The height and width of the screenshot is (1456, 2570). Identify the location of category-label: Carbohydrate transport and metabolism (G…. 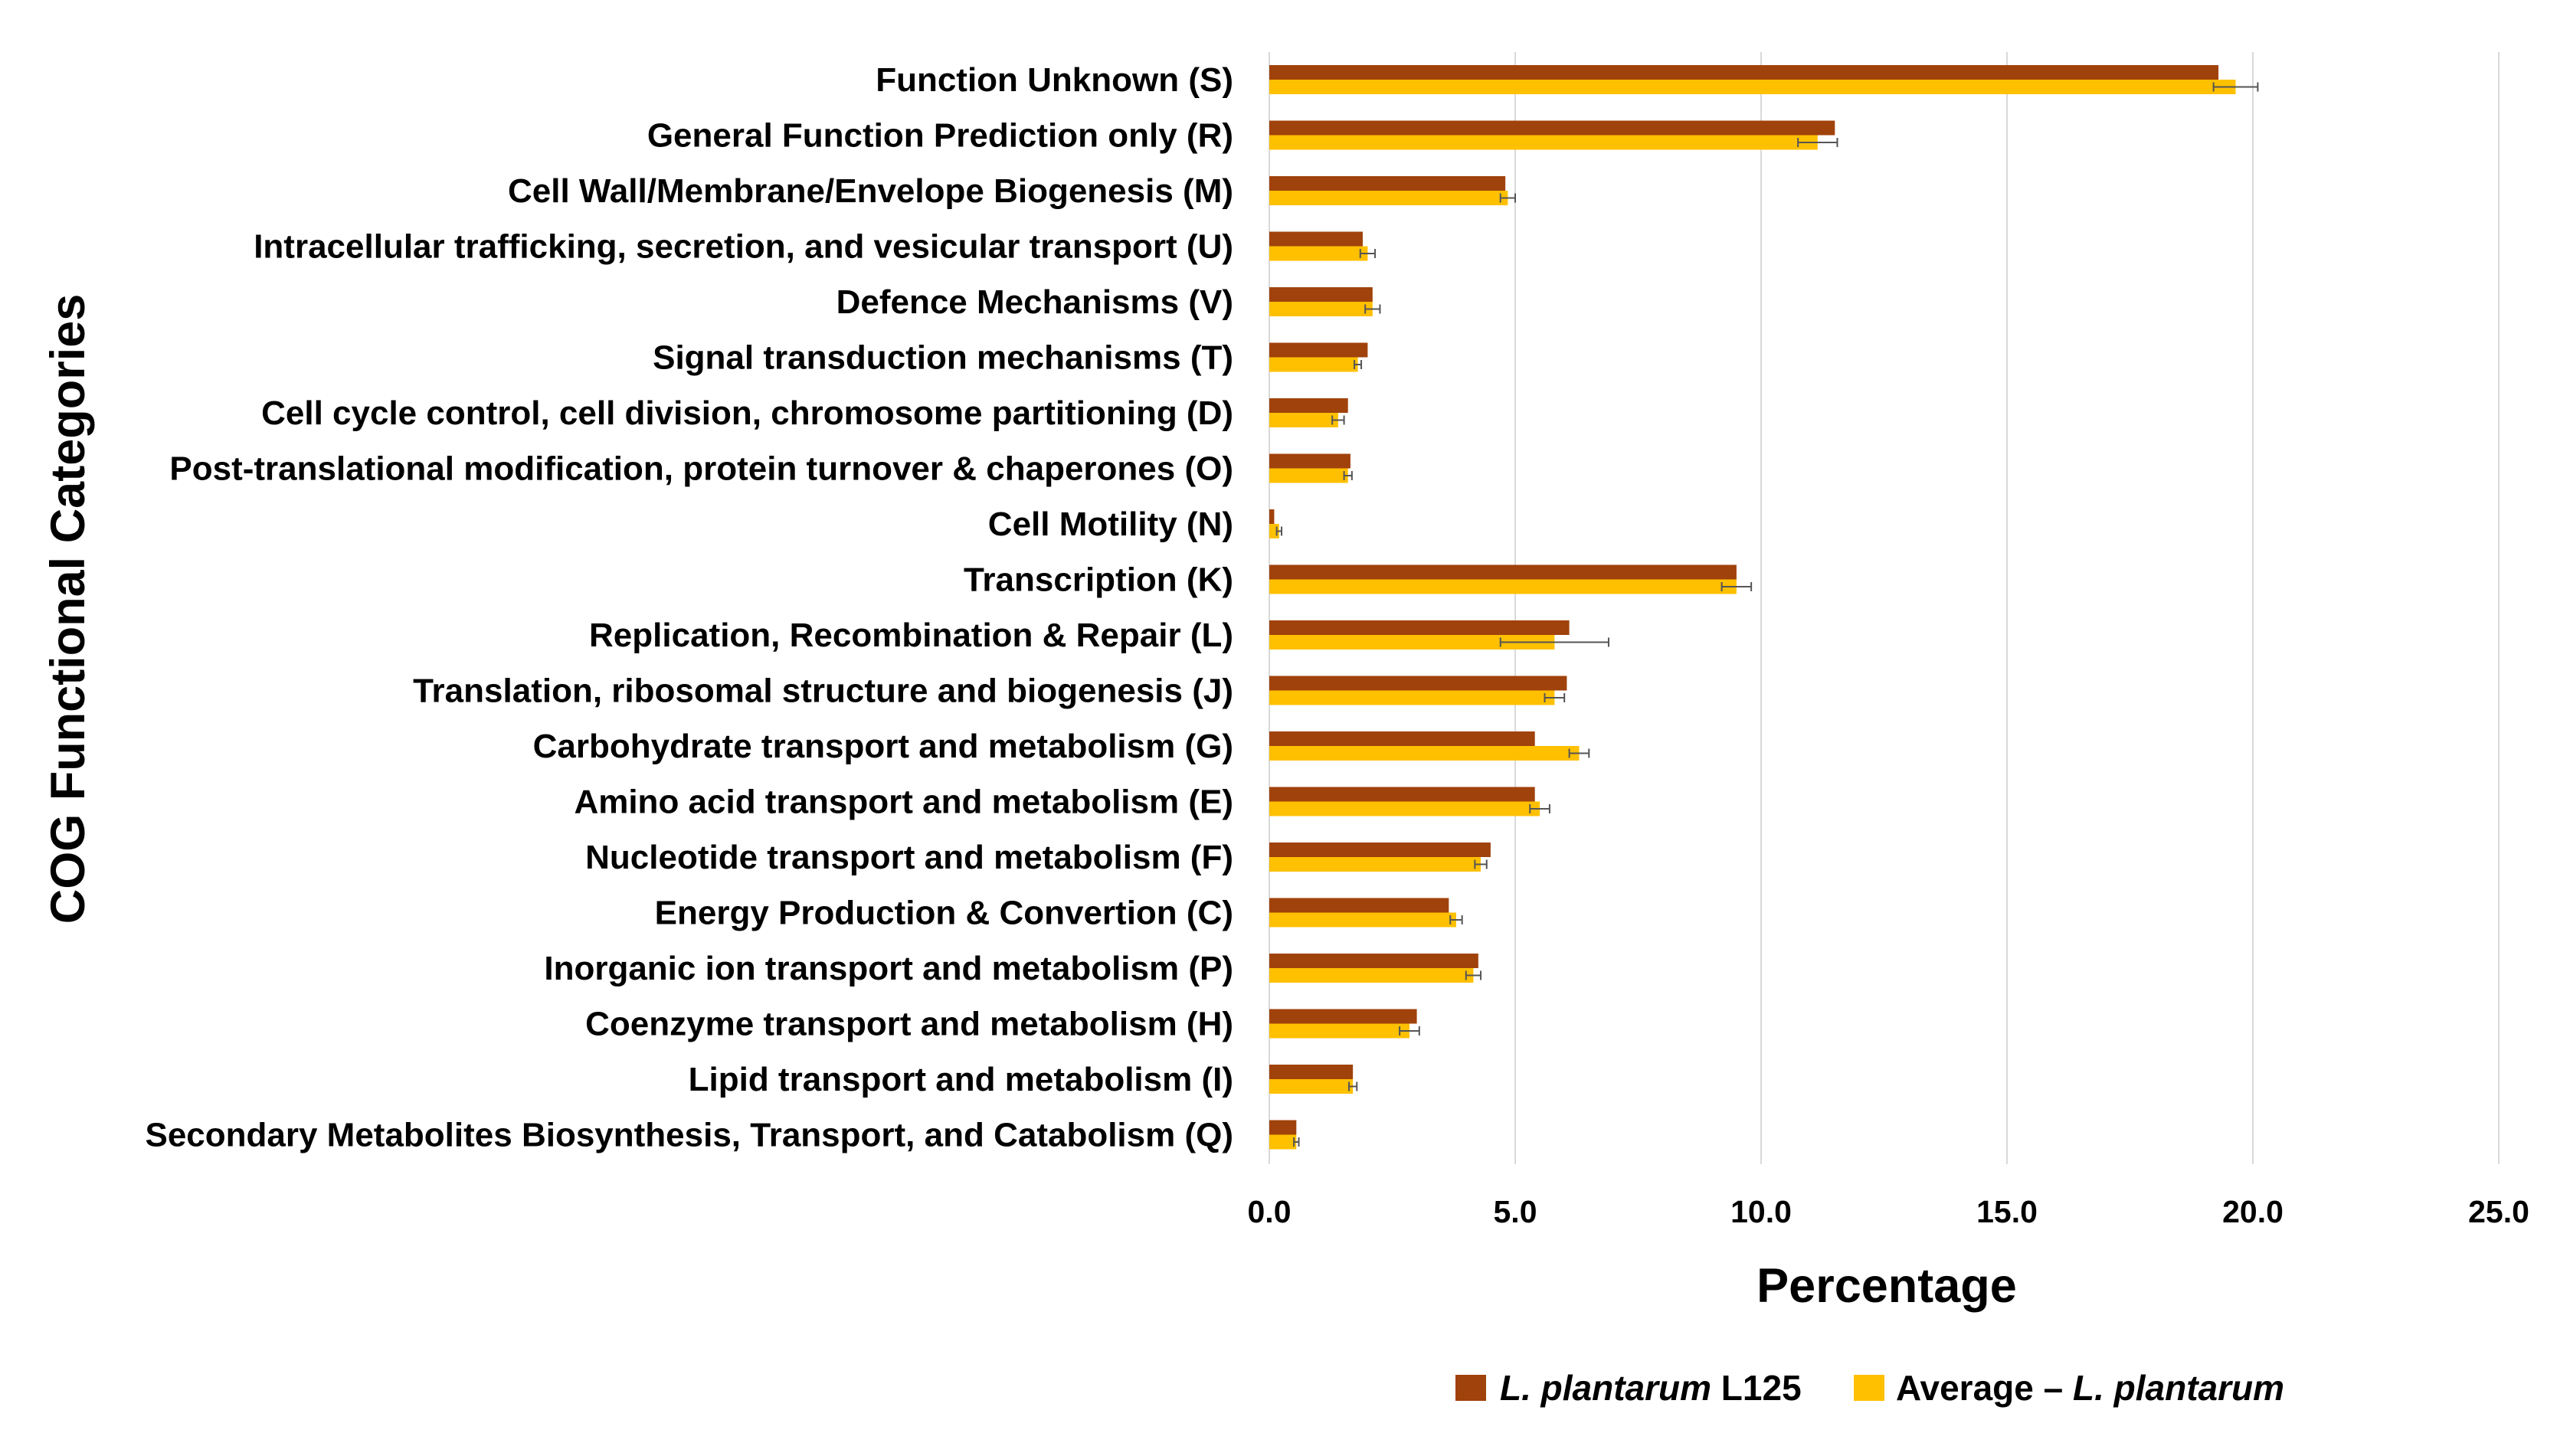
(883, 746).